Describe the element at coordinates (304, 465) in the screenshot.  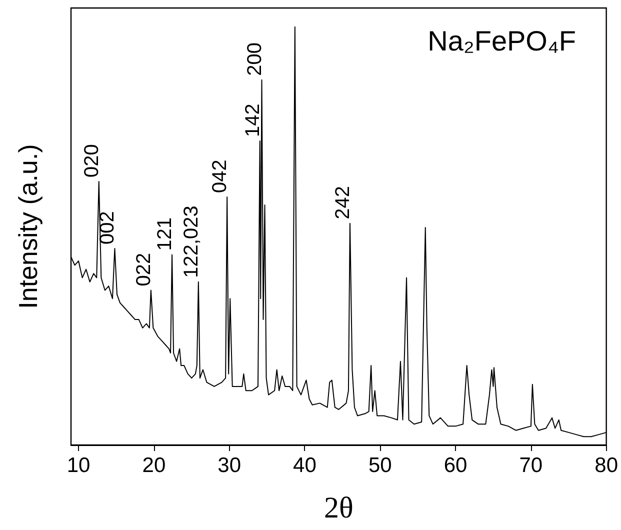
I see `x-tick-label: 40` at that location.